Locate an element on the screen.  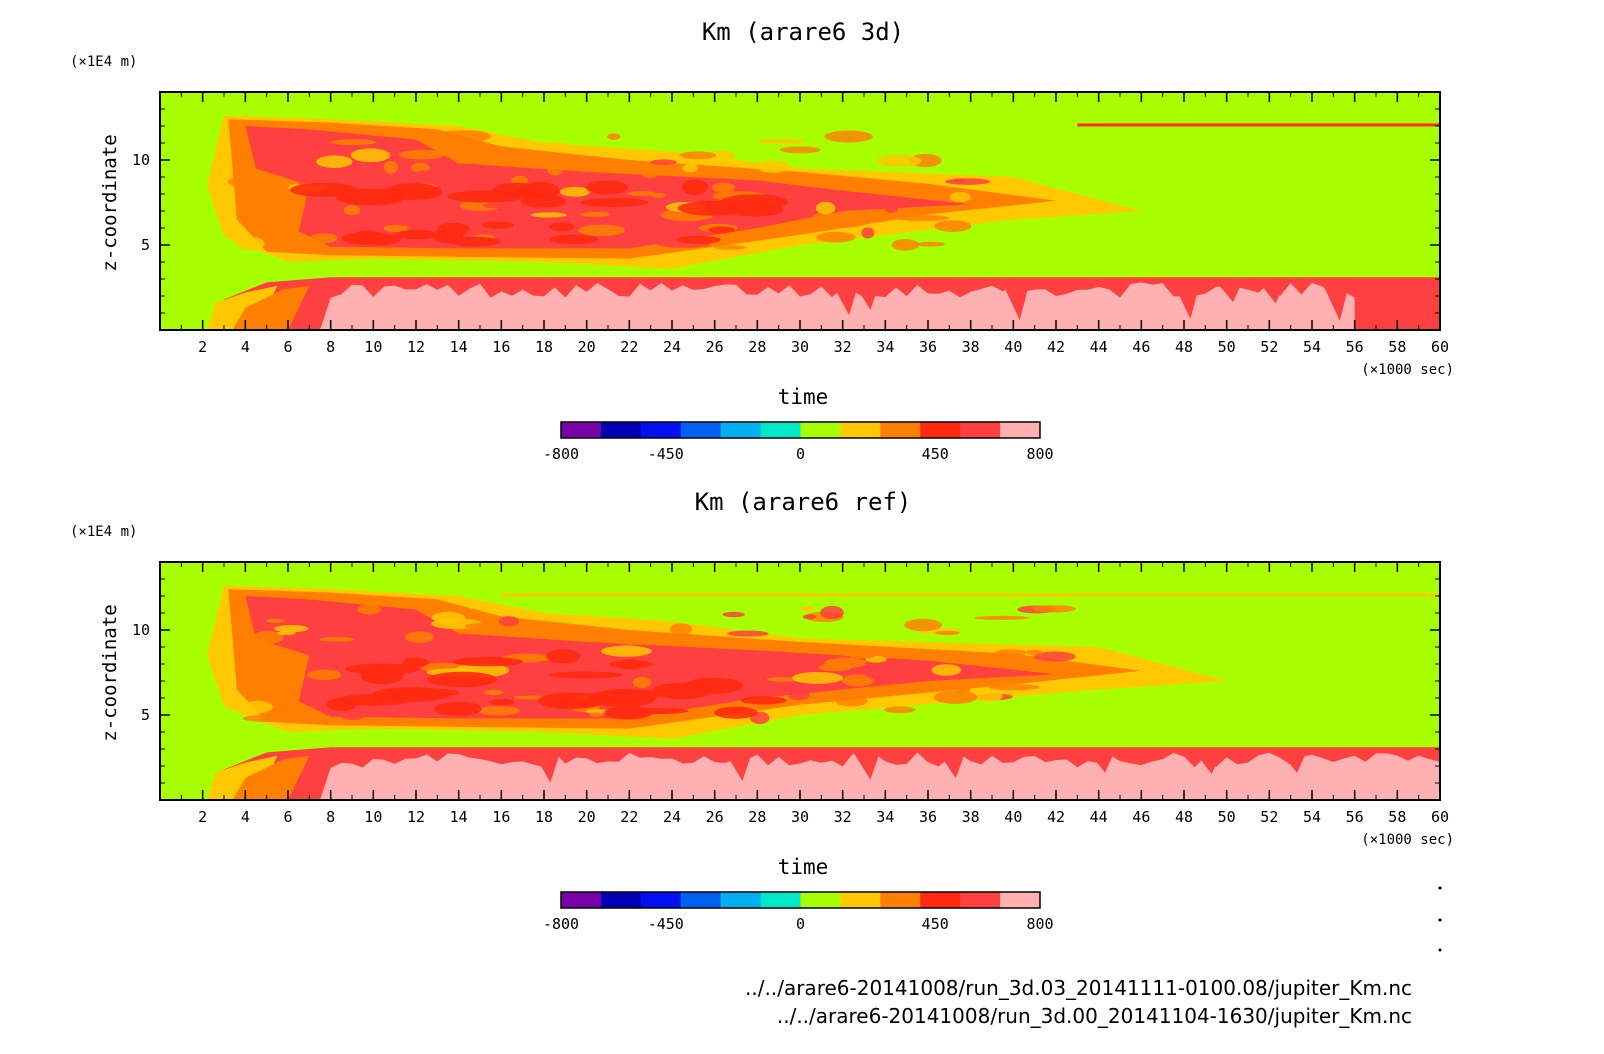
x-unit-label: (×1000 sec) is located at coordinates (1407, 840).